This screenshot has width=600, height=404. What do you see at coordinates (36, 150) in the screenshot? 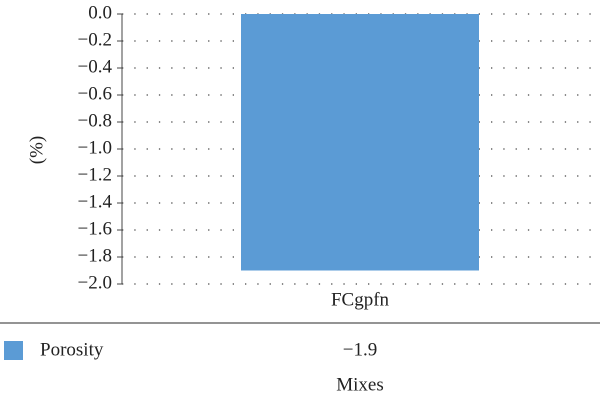
I see `y-axis-label: (%)` at bounding box center [36, 150].